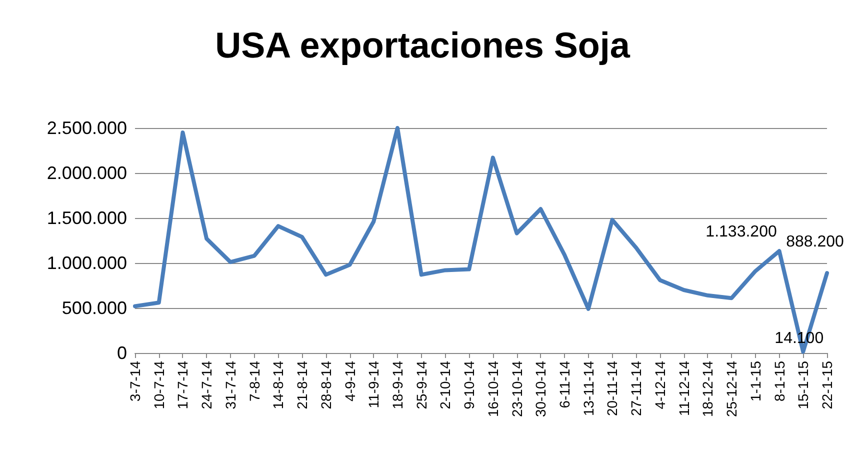  I want to click on x-tick-label: 6-11-14, so click(564, 384).